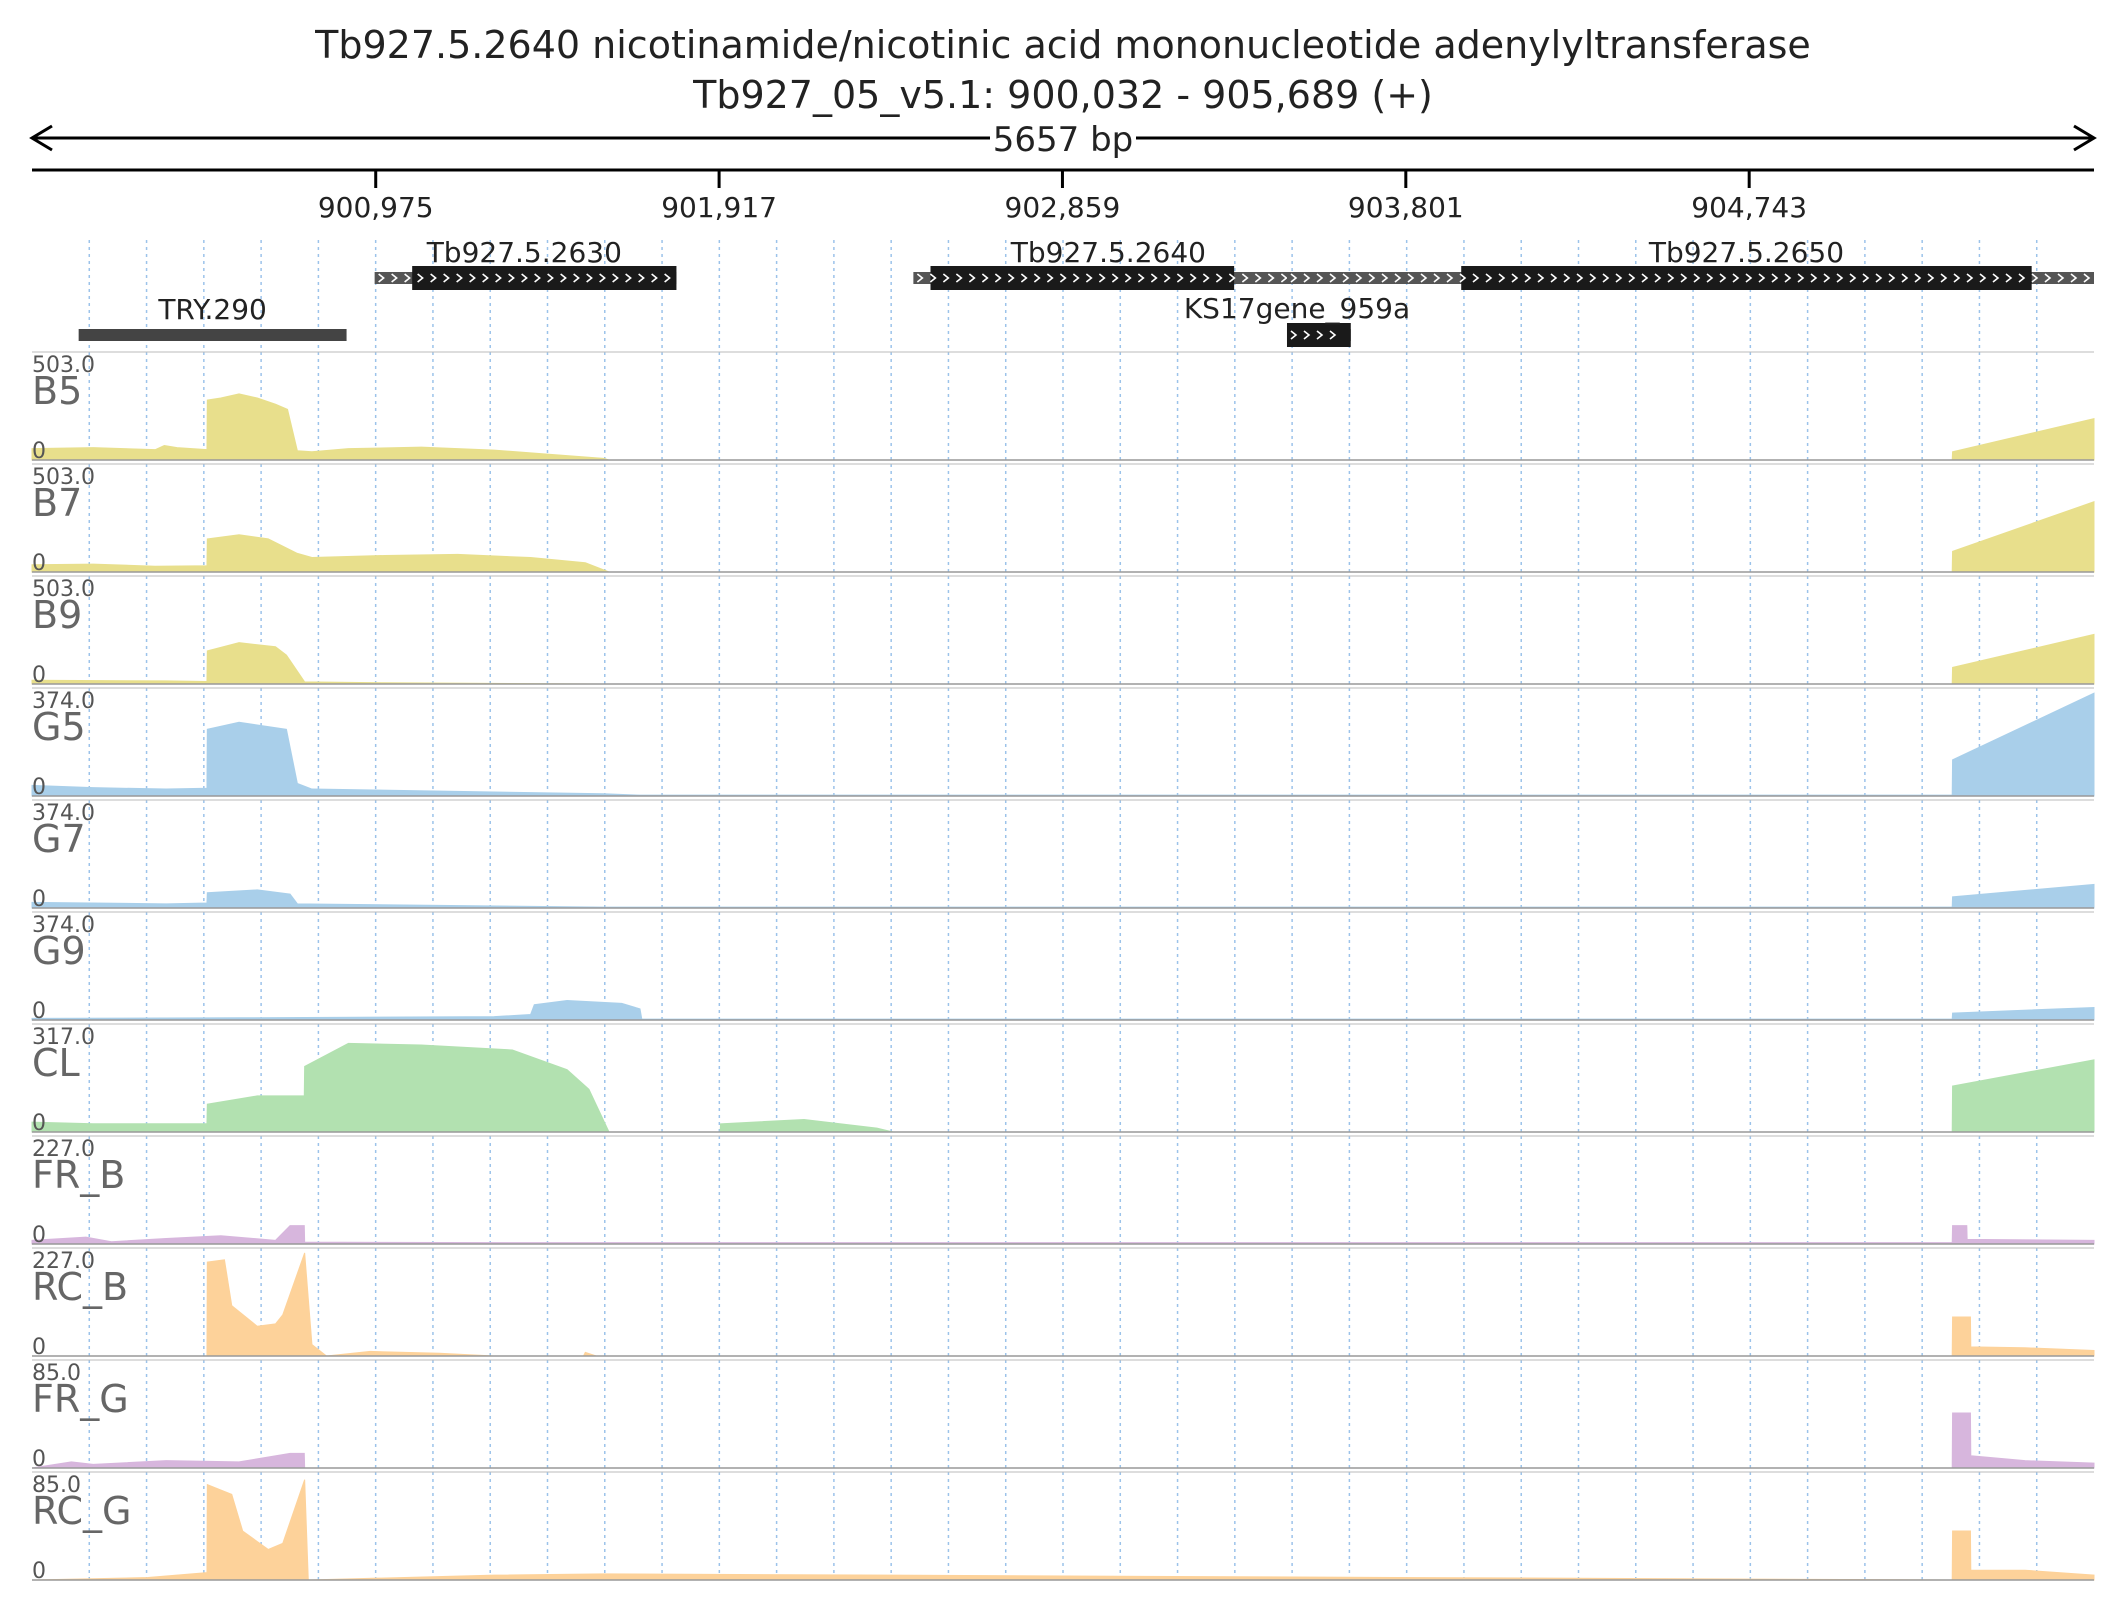 The height and width of the screenshot is (1623, 2126). Describe the element at coordinates (212, 335) in the screenshot. I see `gene-bar` at that location.